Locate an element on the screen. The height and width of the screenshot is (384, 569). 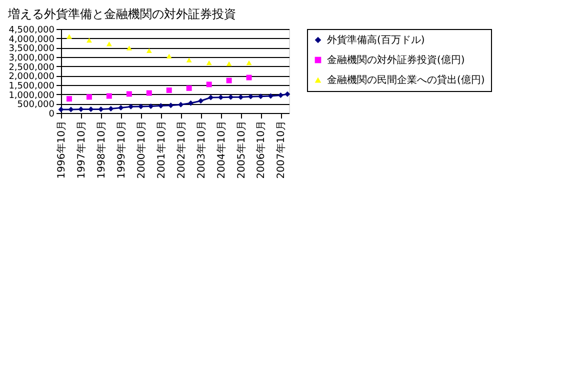
y-tick-label: 4,000,000 is located at coordinates (31, 39).